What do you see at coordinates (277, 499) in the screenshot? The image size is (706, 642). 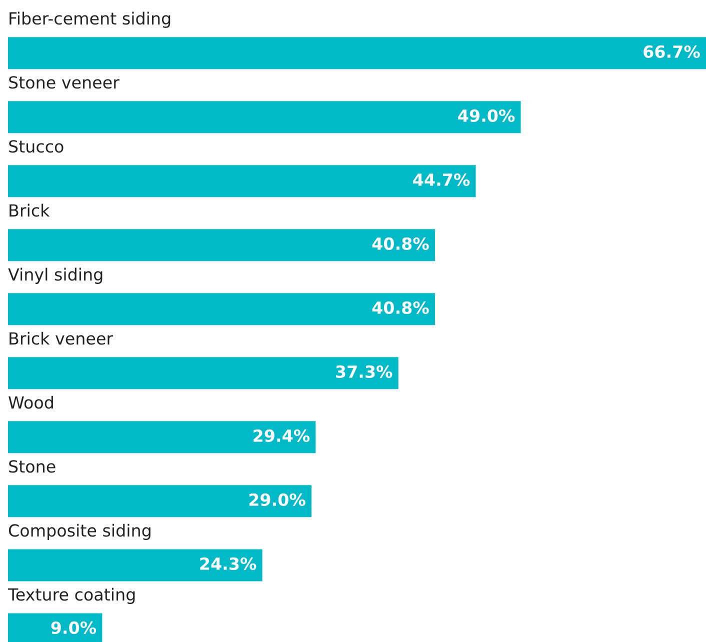 I see `data-label: 29.0%` at bounding box center [277, 499].